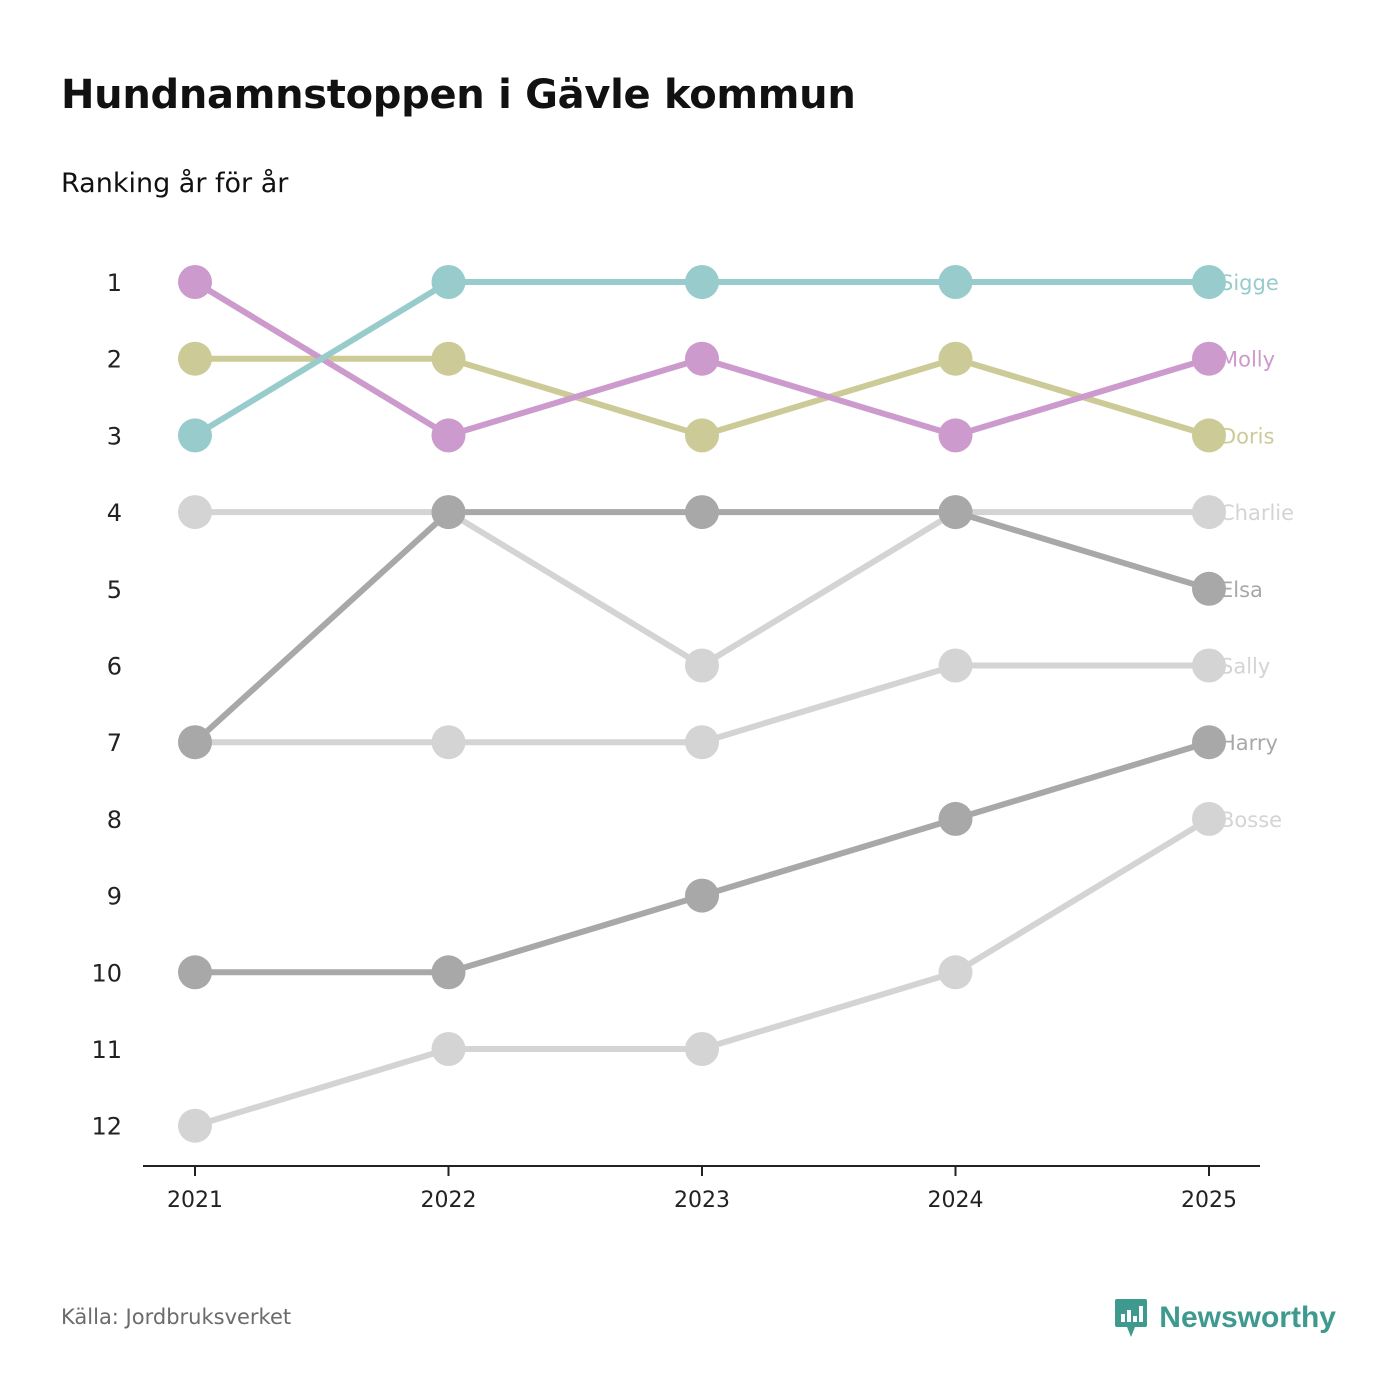 Image resolution: width=1400 pixels, height=1400 pixels. I want to click on x-axis: 2021 2022 2023 2024 2025, so click(701, 1189).